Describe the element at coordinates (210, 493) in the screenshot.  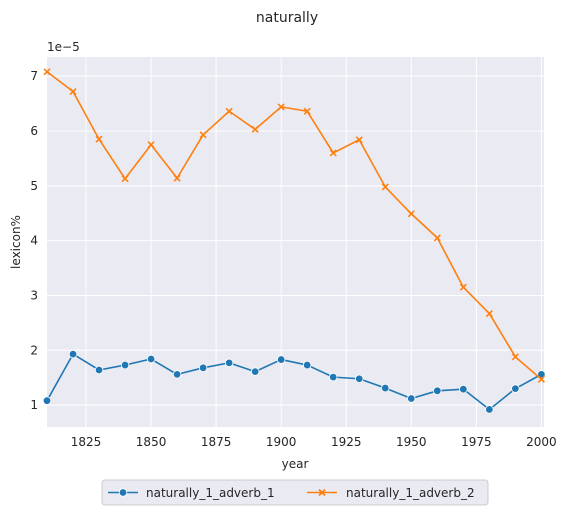
I see `legend-label-1: naturally_1_adverb_1` at that location.